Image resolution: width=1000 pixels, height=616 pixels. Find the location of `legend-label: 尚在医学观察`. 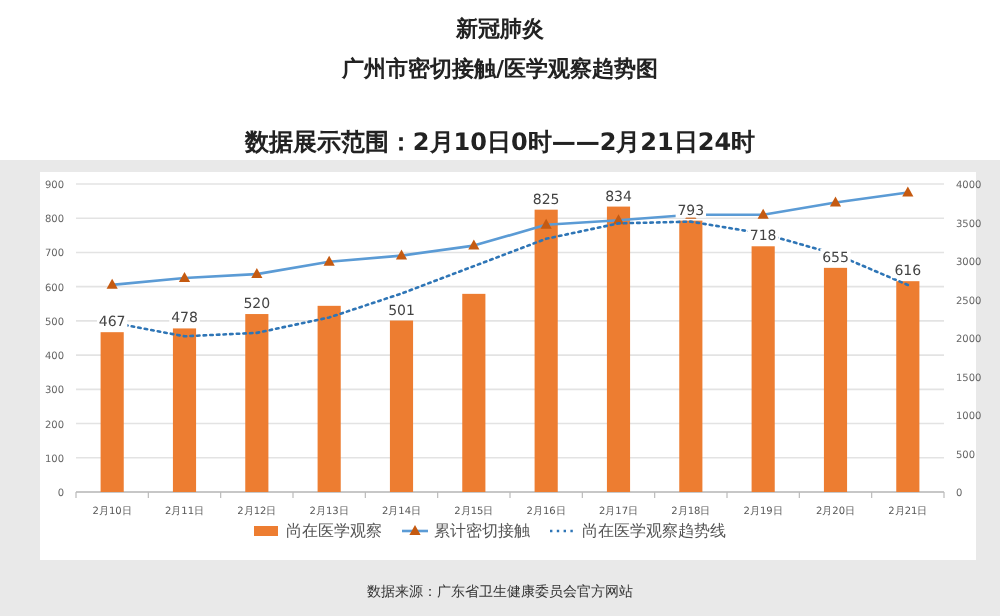

legend-label: 尚在医学观察 is located at coordinates (334, 531).